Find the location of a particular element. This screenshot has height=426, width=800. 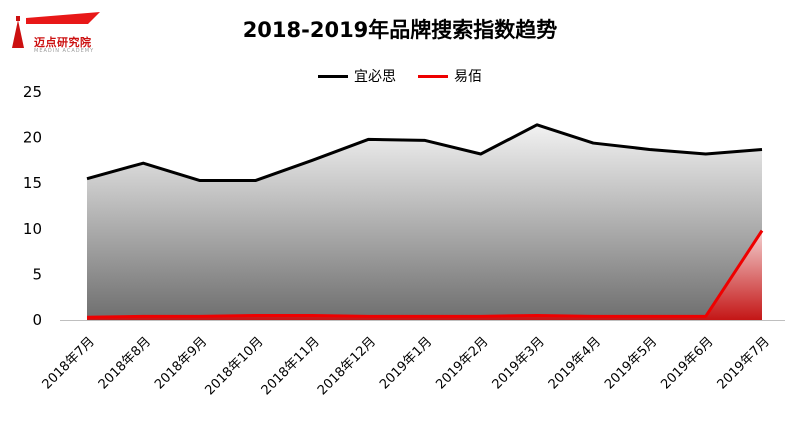

x-tick-label-4: 2018年11月 is located at coordinates (291, 366).